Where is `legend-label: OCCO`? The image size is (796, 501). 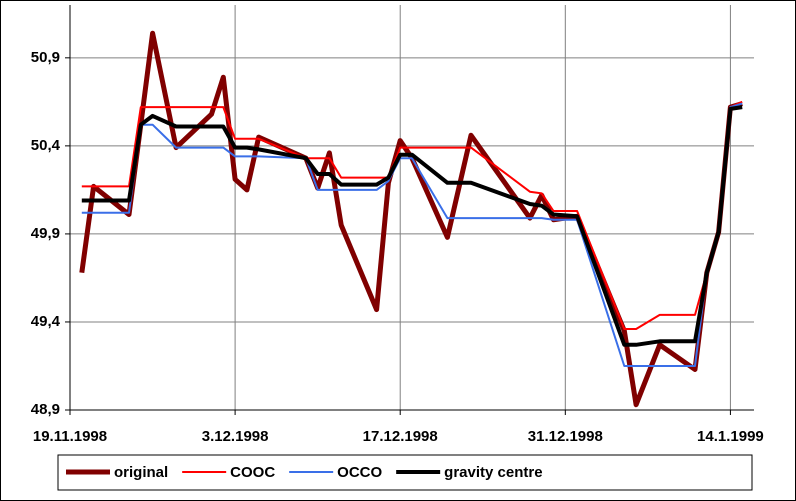
legend-label: OCCO is located at coordinates (359, 472).